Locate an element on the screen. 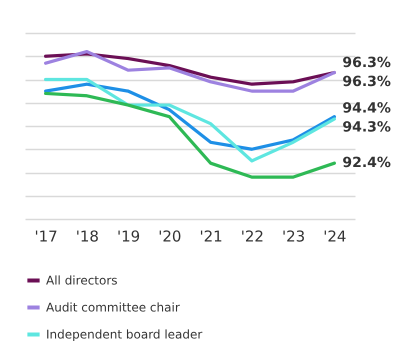  x-tick-label: '19 is located at coordinates (128, 237).